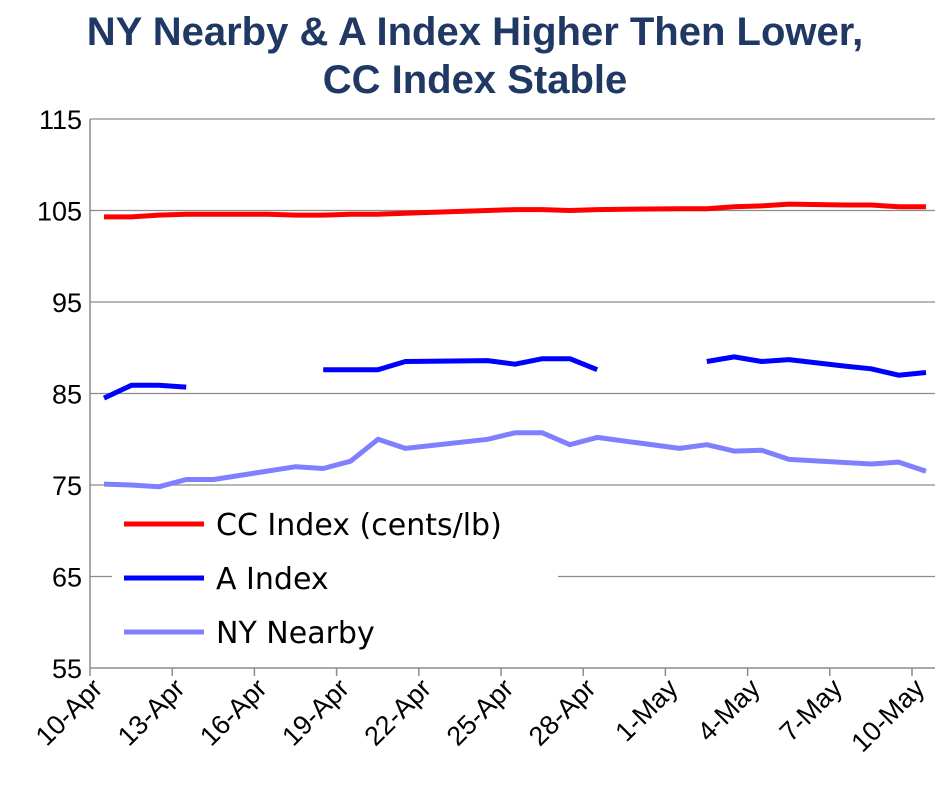 The image size is (950, 810). I want to click on x-tick-label: 10-May, so click(887, 715).